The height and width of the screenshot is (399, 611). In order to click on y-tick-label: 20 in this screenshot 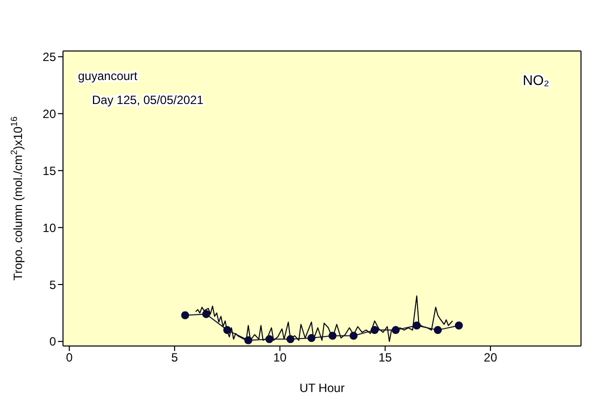, I will do `click(49, 113)`.